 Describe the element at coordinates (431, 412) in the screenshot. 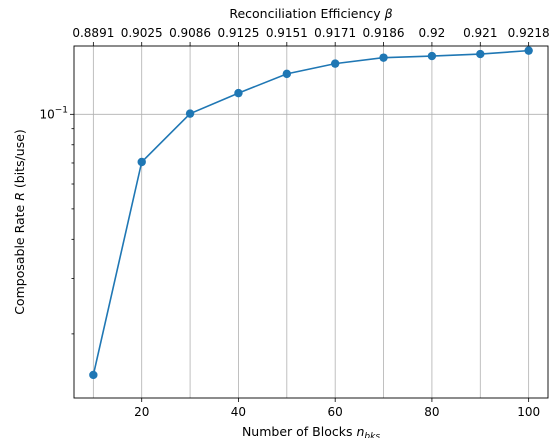

I see `x-tick-label: 80` at that location.